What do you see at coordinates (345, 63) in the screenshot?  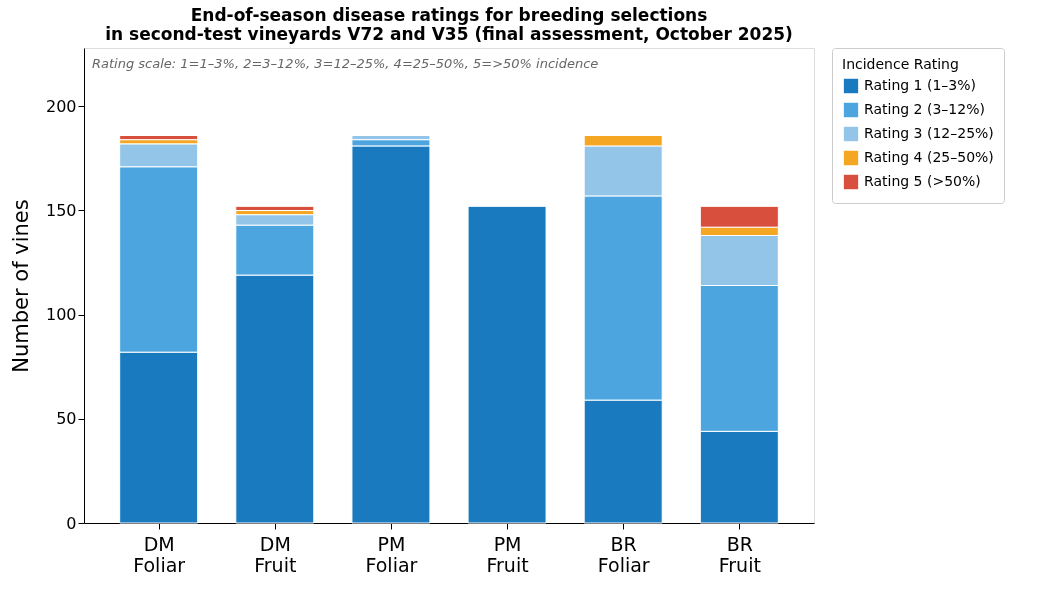 I see `annotation: Rating scale: 1=1–3%, 2=3–12%, 3=12–25%, 4=25–50%, 5=>50% incidence` at bounding box center [345, 63].